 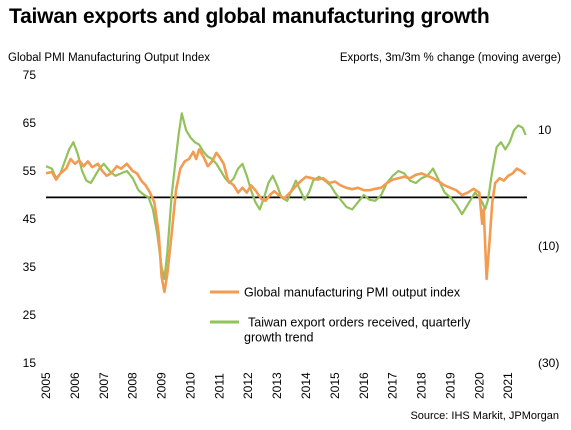 I want to click on x-tick-label: 2020, so click(x=479, y=385).